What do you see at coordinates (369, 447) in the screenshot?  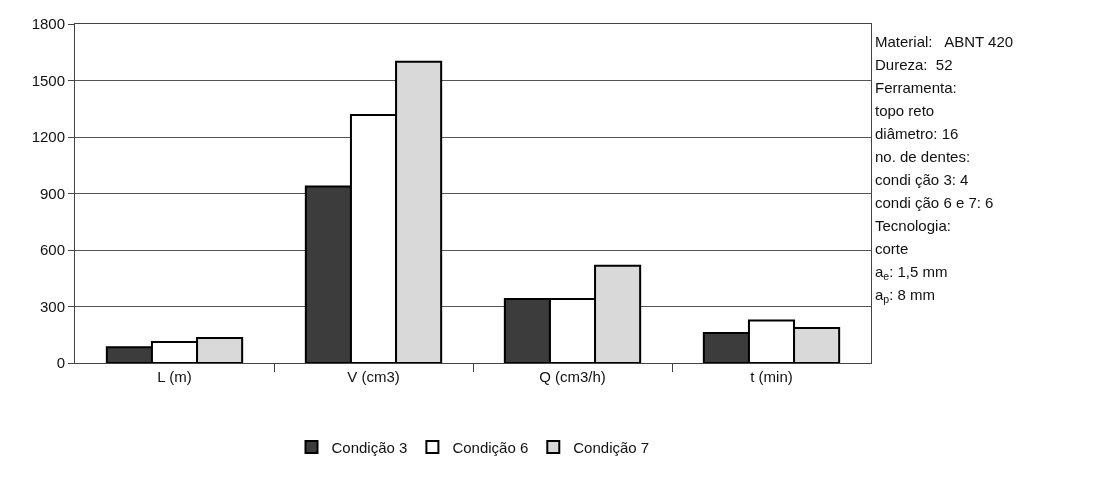 I see `legend-label: Condição 3` at bounding box center [369, 447].